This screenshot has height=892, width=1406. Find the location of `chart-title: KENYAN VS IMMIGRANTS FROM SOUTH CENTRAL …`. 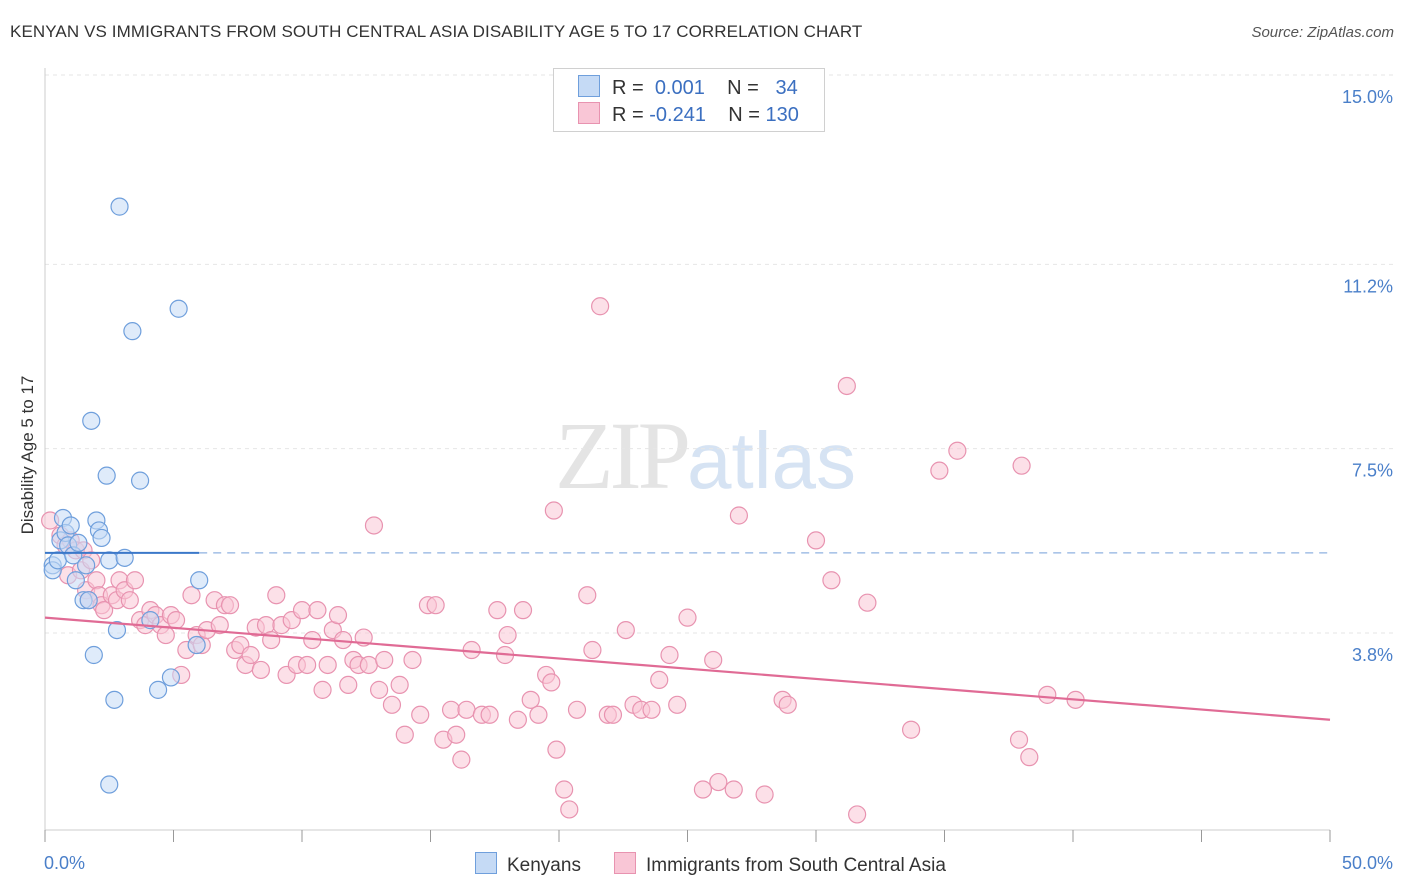

chart-title: KENYAN VS IMMIGRANTS FROM SOUTH CENTRAL … is located at coordinates (436, 31).